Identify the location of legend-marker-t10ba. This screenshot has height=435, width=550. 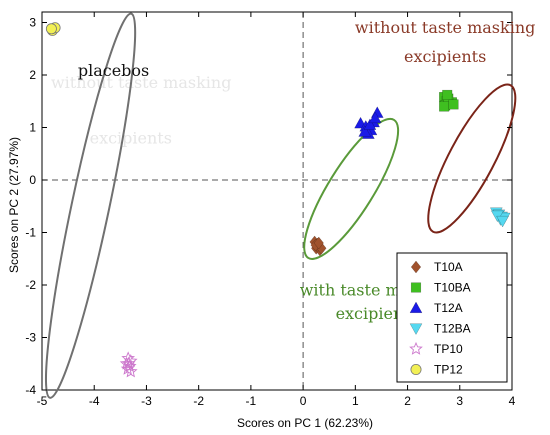
(416, 287).